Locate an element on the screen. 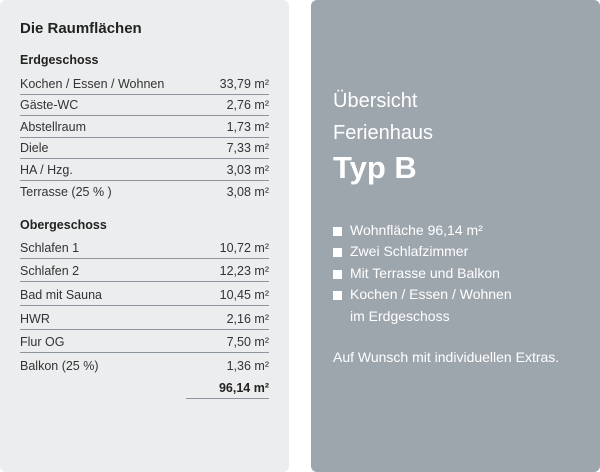 Image resolution: width=600 pixels, height=472 pixels. room-name: Diele is located at coordinates (34, 148).